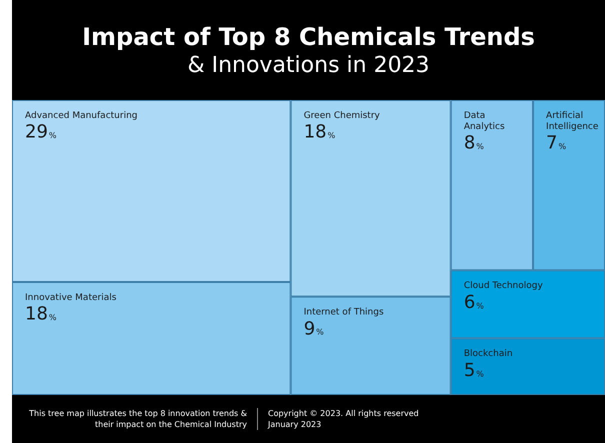  What do you see at coordinates (295, 424) in the screenshot?
I see `text: January 2023` at bounding box center [295, 424].